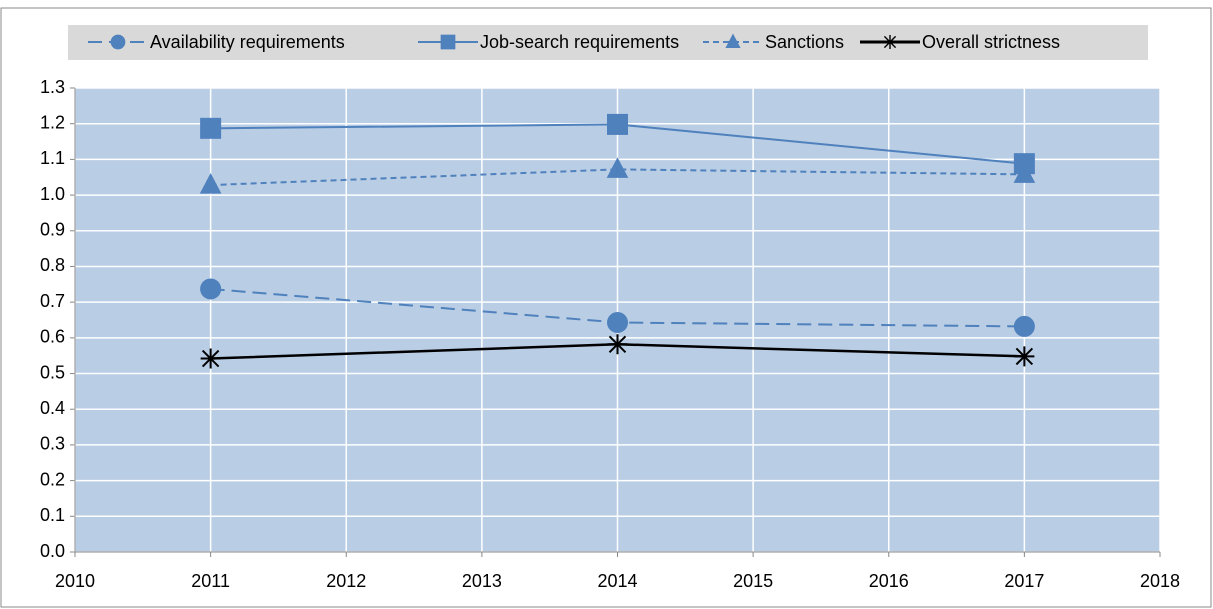 The height and width of the screenshot is (609, 1213). Describe the element at coordinates (991, 42) in the screenshot. I see `legend-label: Overall strictness` at that location.